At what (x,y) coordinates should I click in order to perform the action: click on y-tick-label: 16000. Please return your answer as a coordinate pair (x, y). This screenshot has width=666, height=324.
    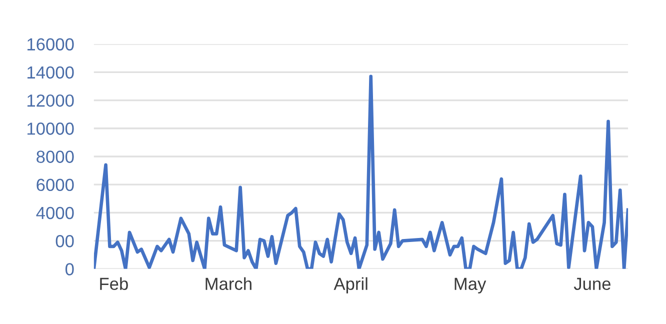
    Looking at the image, I should click on (51, 44).